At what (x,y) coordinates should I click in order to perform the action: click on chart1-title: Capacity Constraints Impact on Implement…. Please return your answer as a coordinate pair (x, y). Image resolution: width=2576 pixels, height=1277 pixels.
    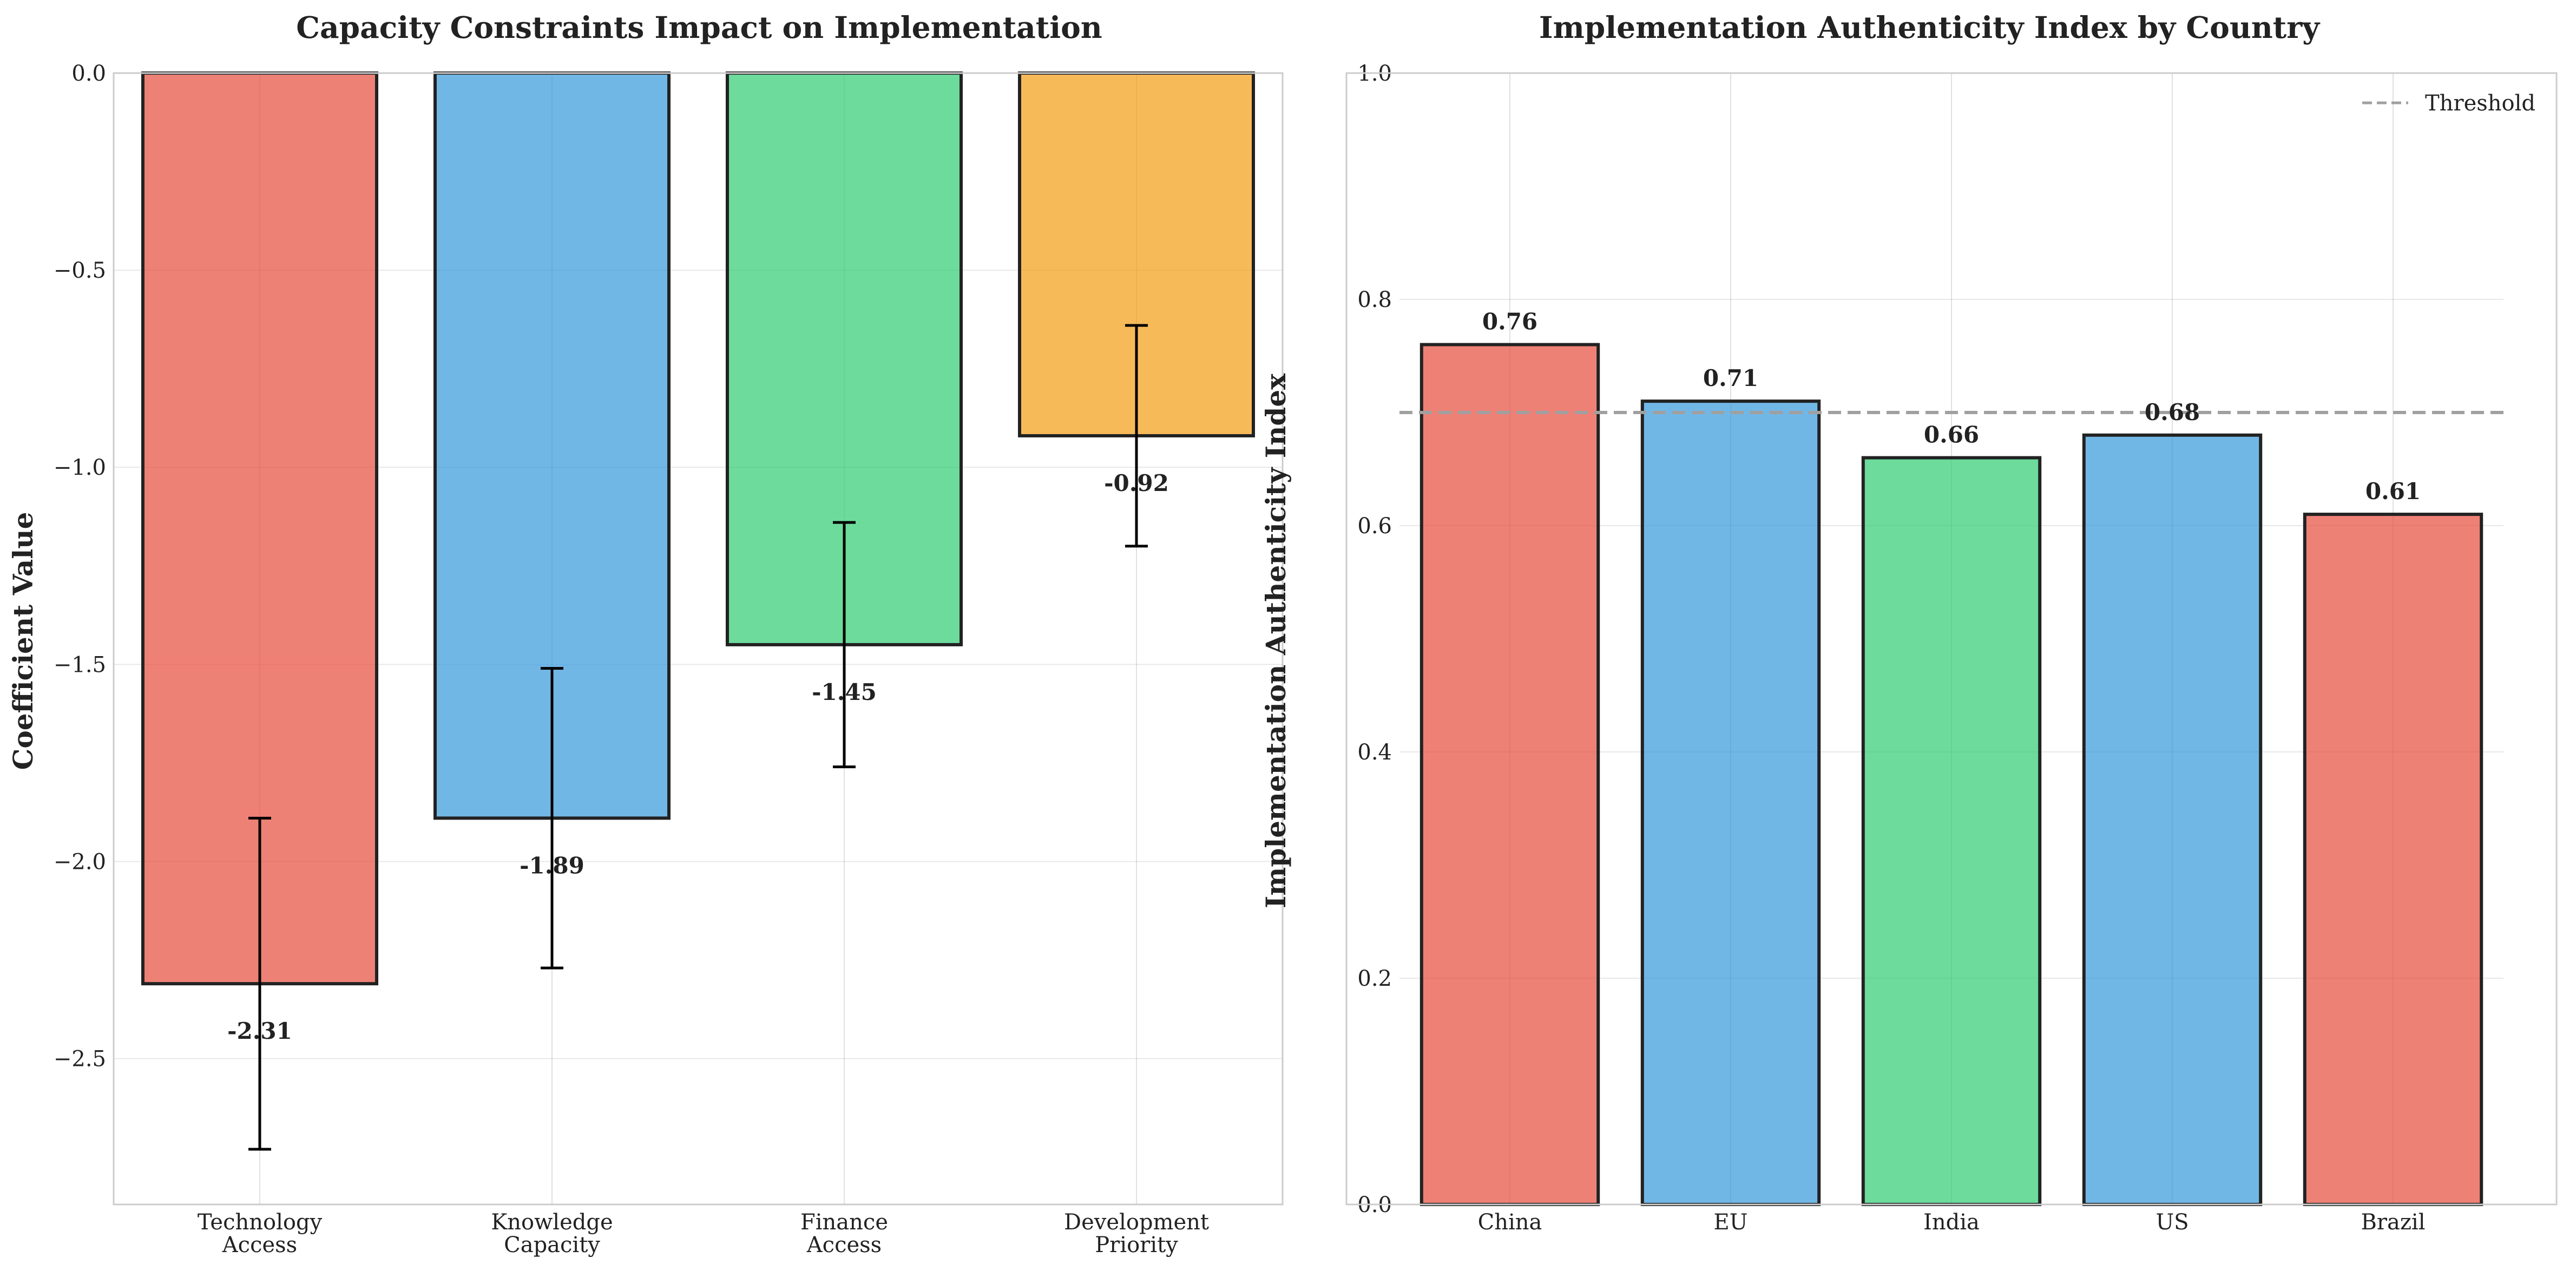
    Looking at the image, I should click on (699, 28).